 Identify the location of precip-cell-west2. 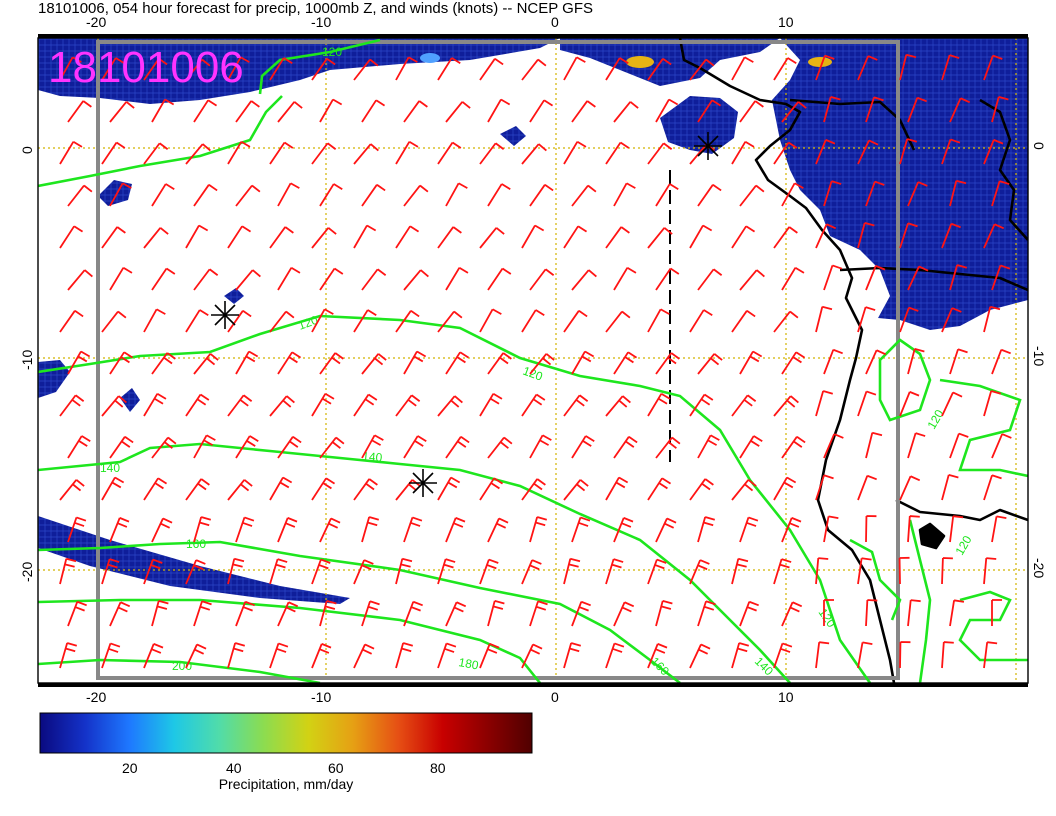
(234, 296).